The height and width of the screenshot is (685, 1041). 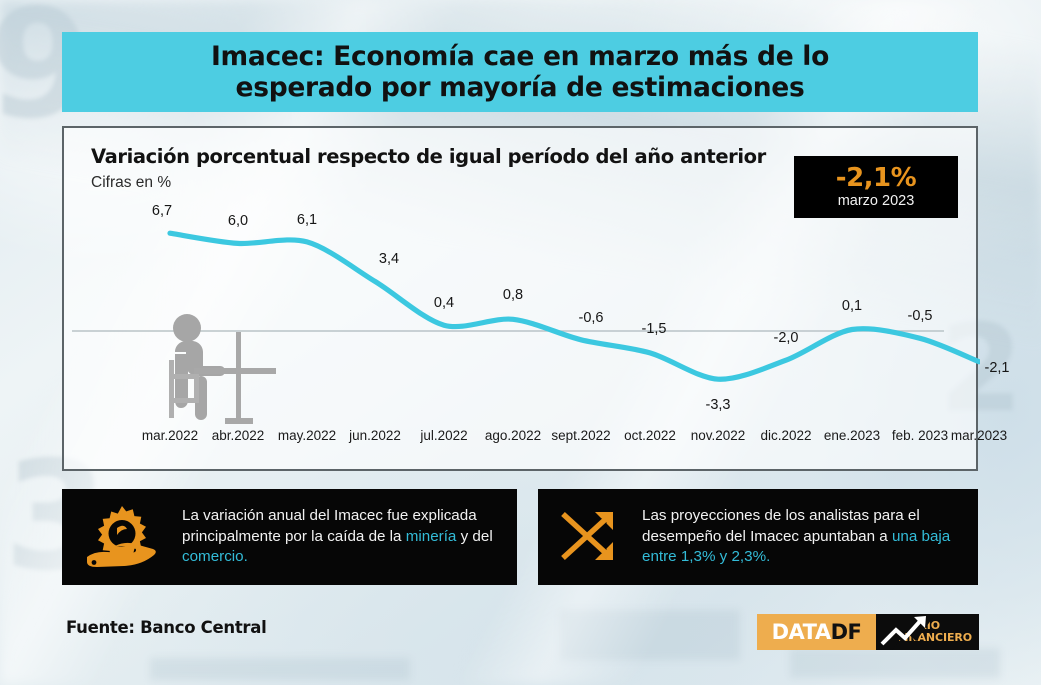 I want to click on highlight-value: -2,1%, so click(x=876, y=178).